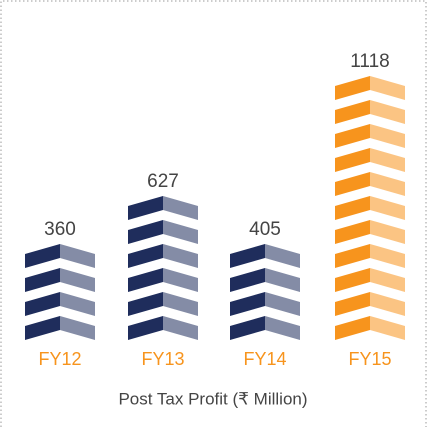  I want to click on x-tick-label: FY14, so click(264, 359).